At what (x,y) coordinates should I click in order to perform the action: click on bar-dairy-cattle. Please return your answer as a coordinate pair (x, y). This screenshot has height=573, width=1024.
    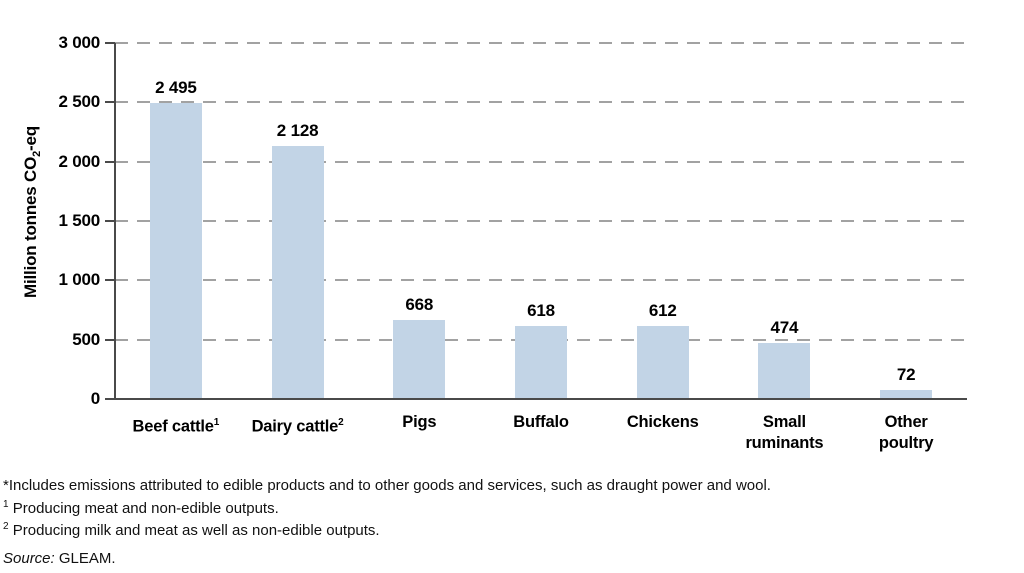
    Looking at the image, I should click on (297, 272).